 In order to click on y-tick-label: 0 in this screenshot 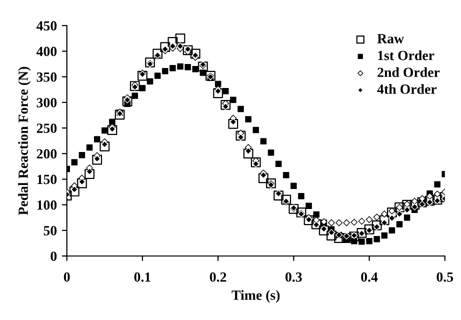, I will do `click(53, 256)`.